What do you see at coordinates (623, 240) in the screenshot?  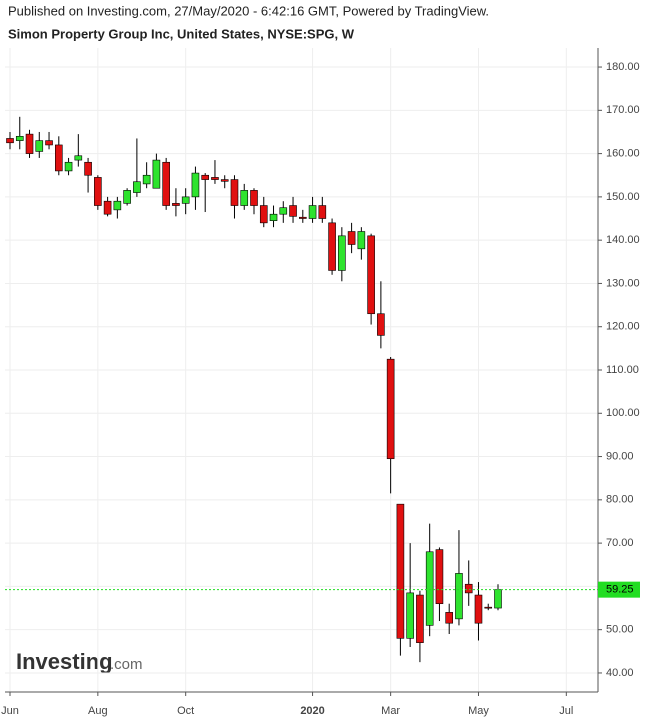 I see `y-tick-label: 140.00` at bounding box center [623, 240].